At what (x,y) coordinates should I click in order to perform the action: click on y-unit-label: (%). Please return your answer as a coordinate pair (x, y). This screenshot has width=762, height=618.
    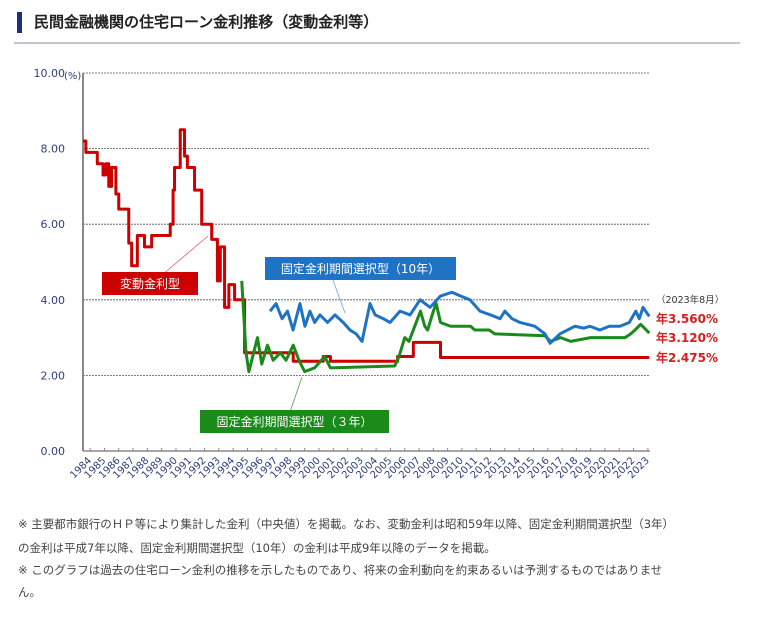
    Looking at the image, I should click on (72, 76).